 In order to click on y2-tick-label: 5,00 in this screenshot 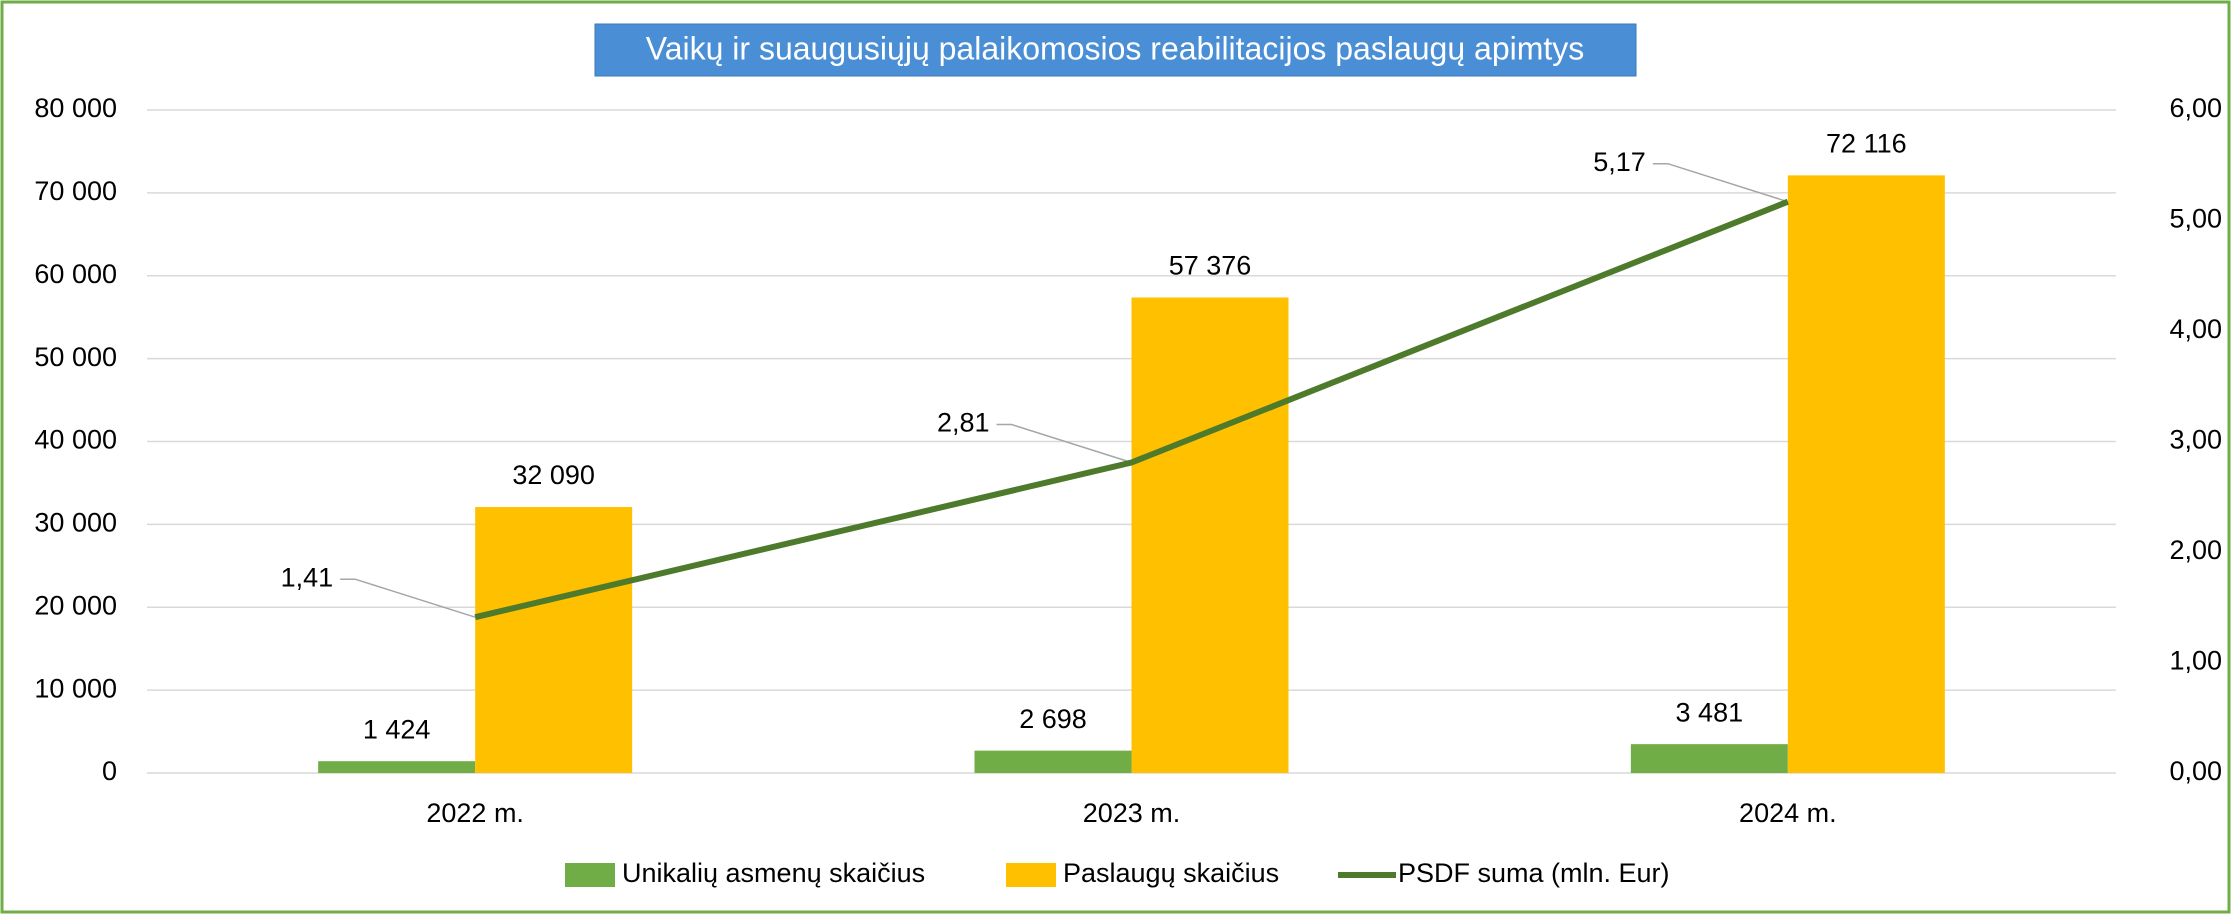, I will do `click(2195, 219)`.